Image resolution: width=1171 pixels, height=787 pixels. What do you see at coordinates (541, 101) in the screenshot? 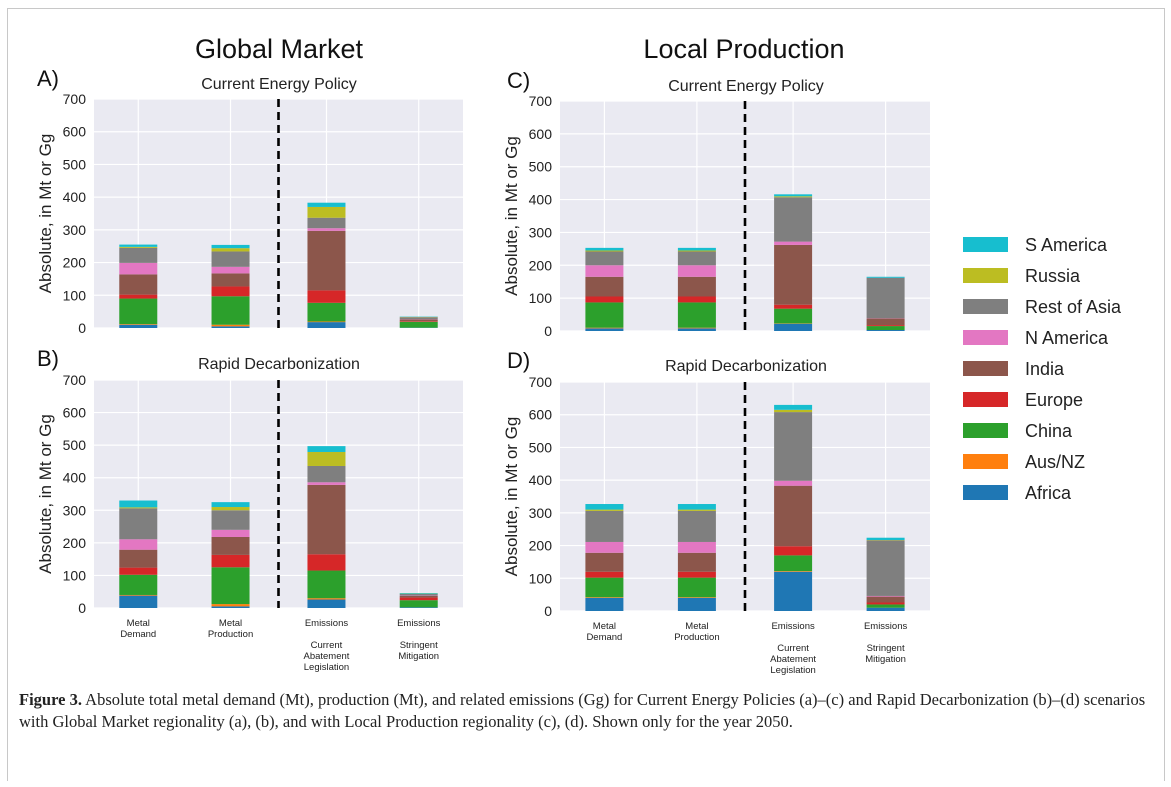
I see `y-tick-label: 700` at bounding box center [541, 101].